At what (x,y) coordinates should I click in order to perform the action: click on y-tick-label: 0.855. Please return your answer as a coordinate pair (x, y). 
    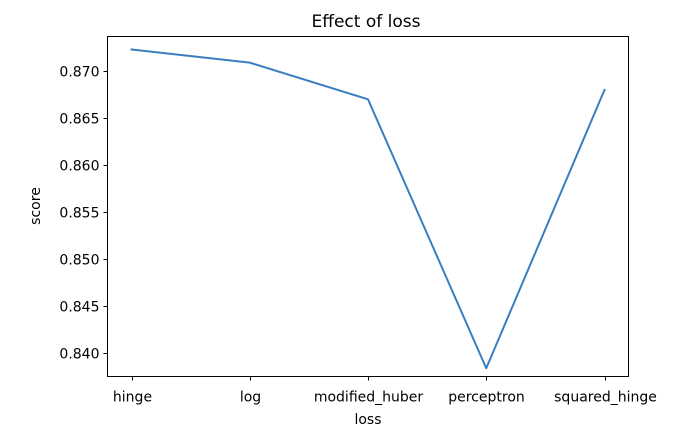
    Looking at the image, I should click on (79, 214).